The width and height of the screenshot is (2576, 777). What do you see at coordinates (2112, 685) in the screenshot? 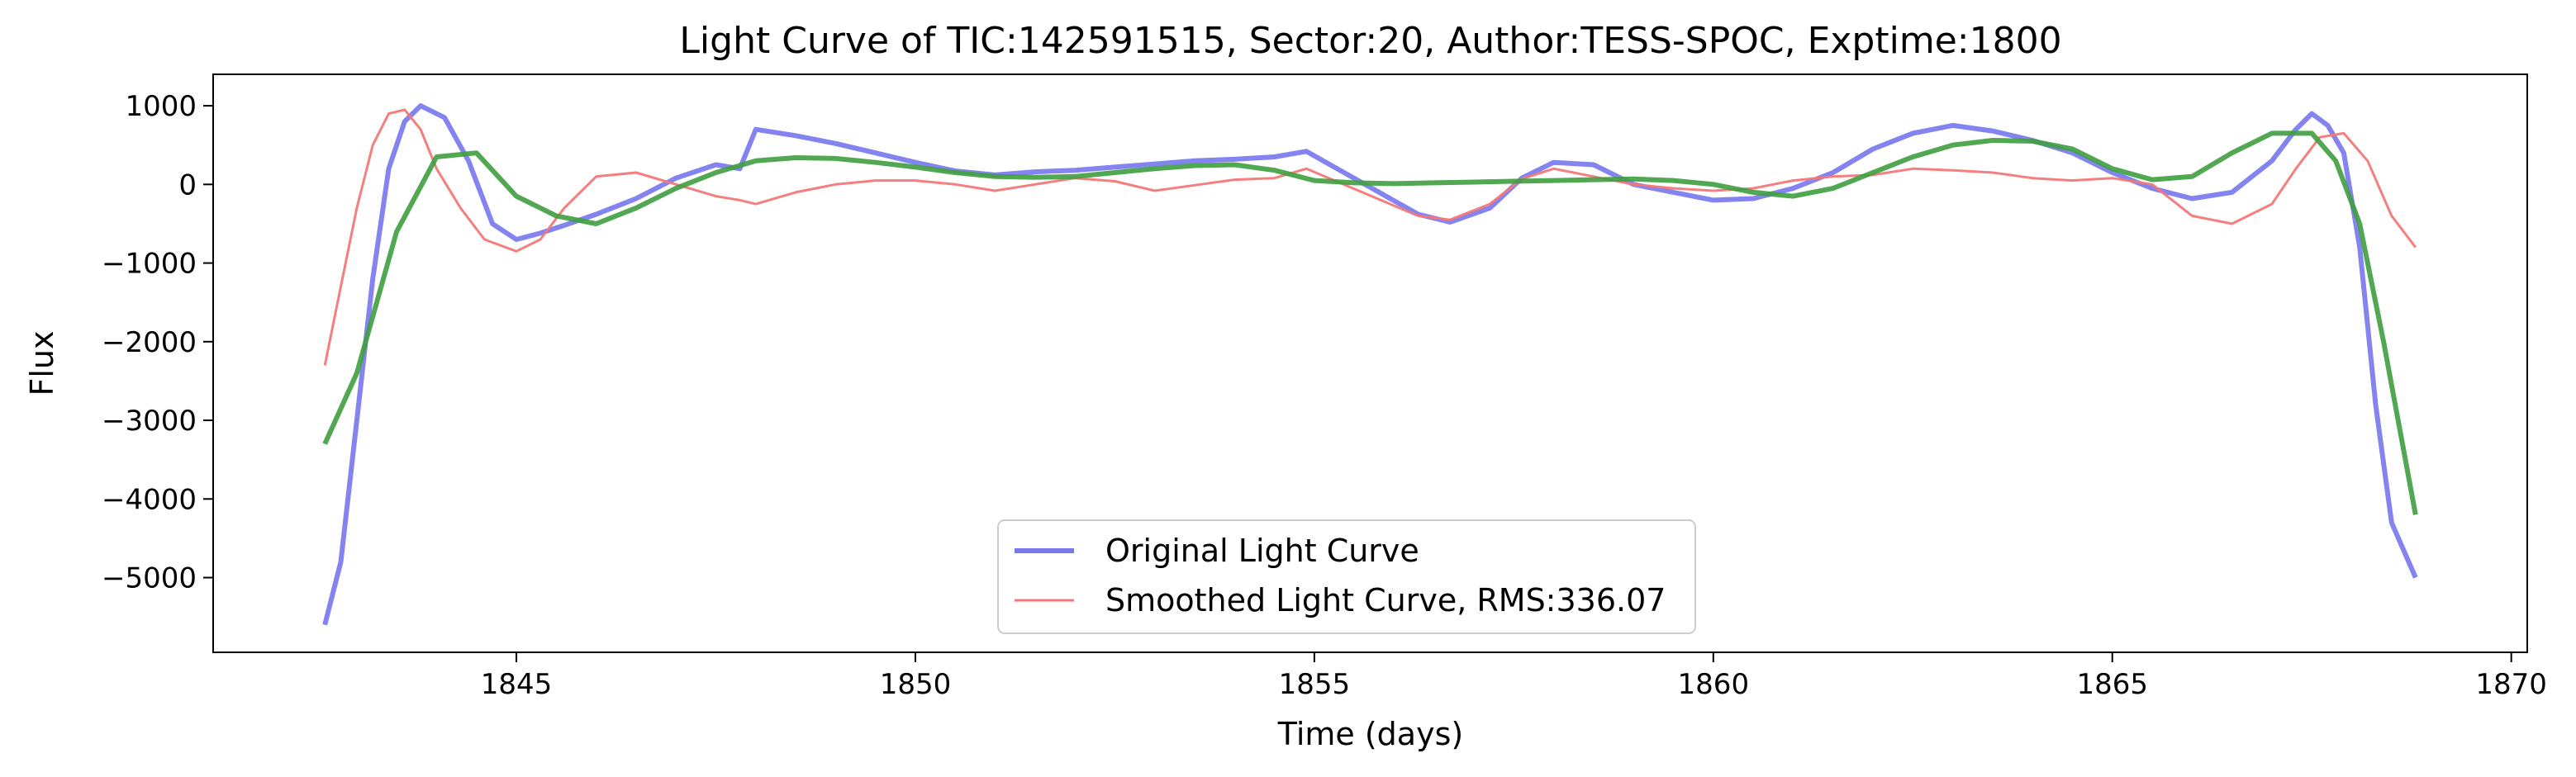
I see `x-tick-label: 1865` at bounding box center [2112, 685].